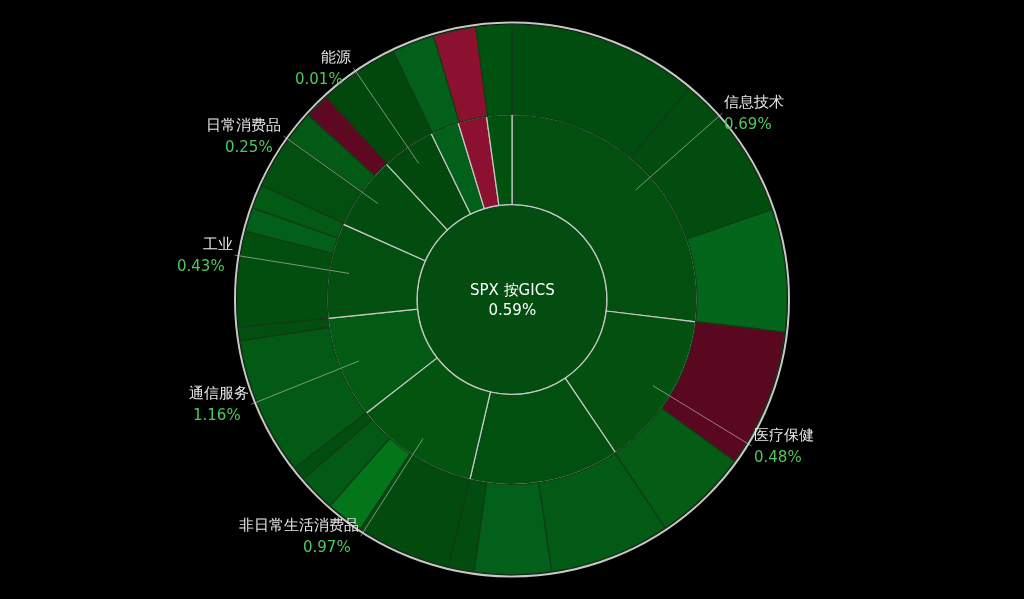 This screenshot has width=1024, height=599. Describe the element at coordinates (512, 290) in the screenshot. I see `text: SPX 按GICS` at that location.